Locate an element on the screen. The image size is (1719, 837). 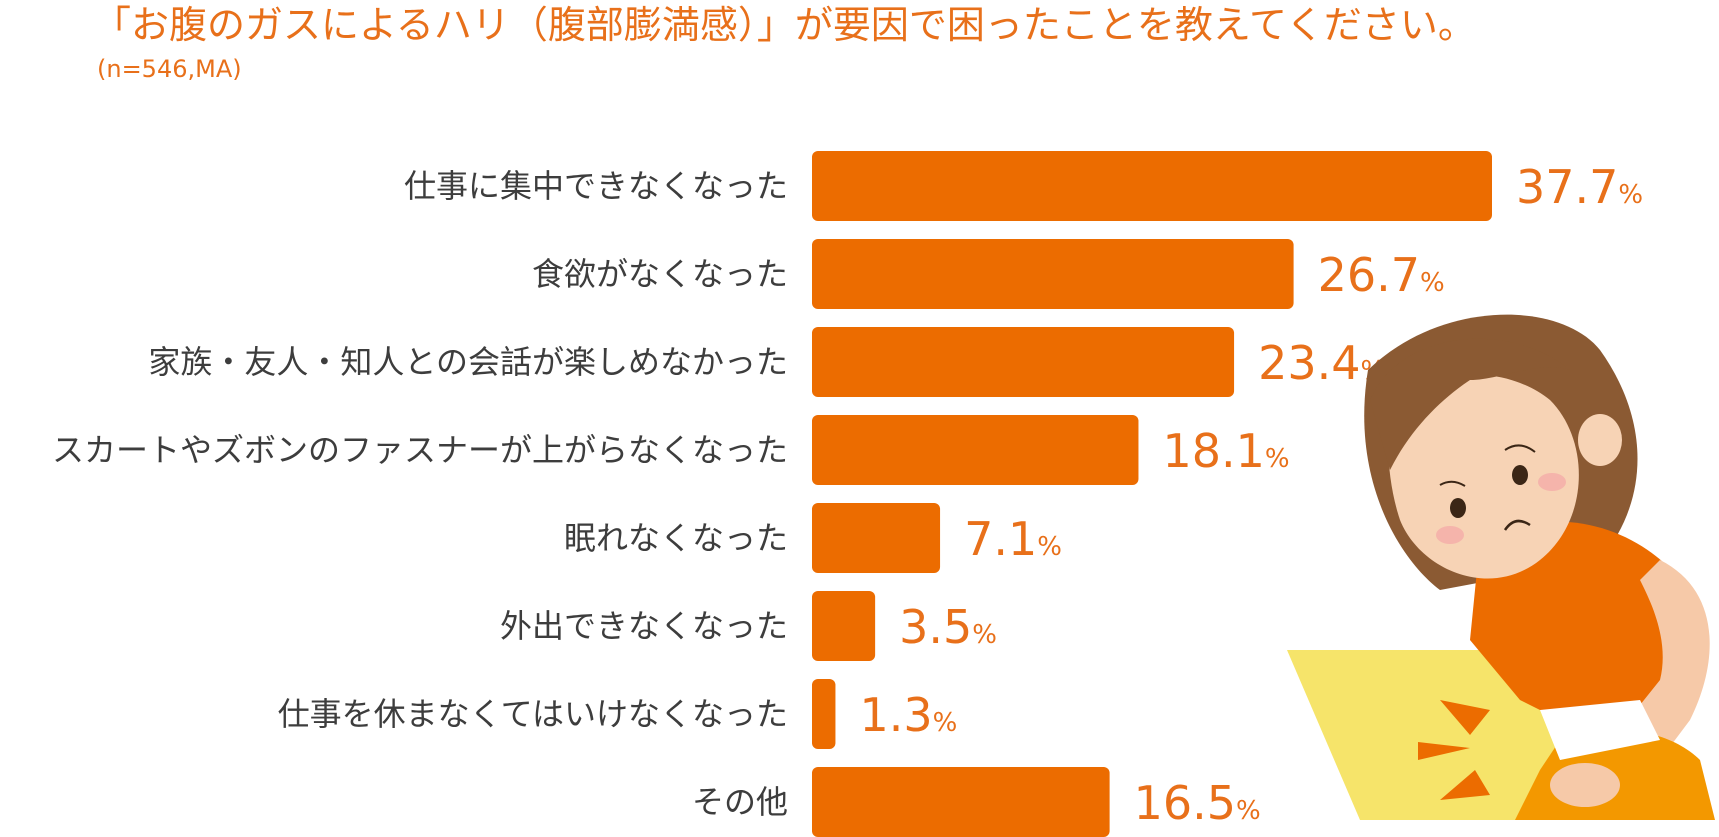
category-label: スカートやズボンのファスナーが上がらなくなった is located at coordinates (420, 450).